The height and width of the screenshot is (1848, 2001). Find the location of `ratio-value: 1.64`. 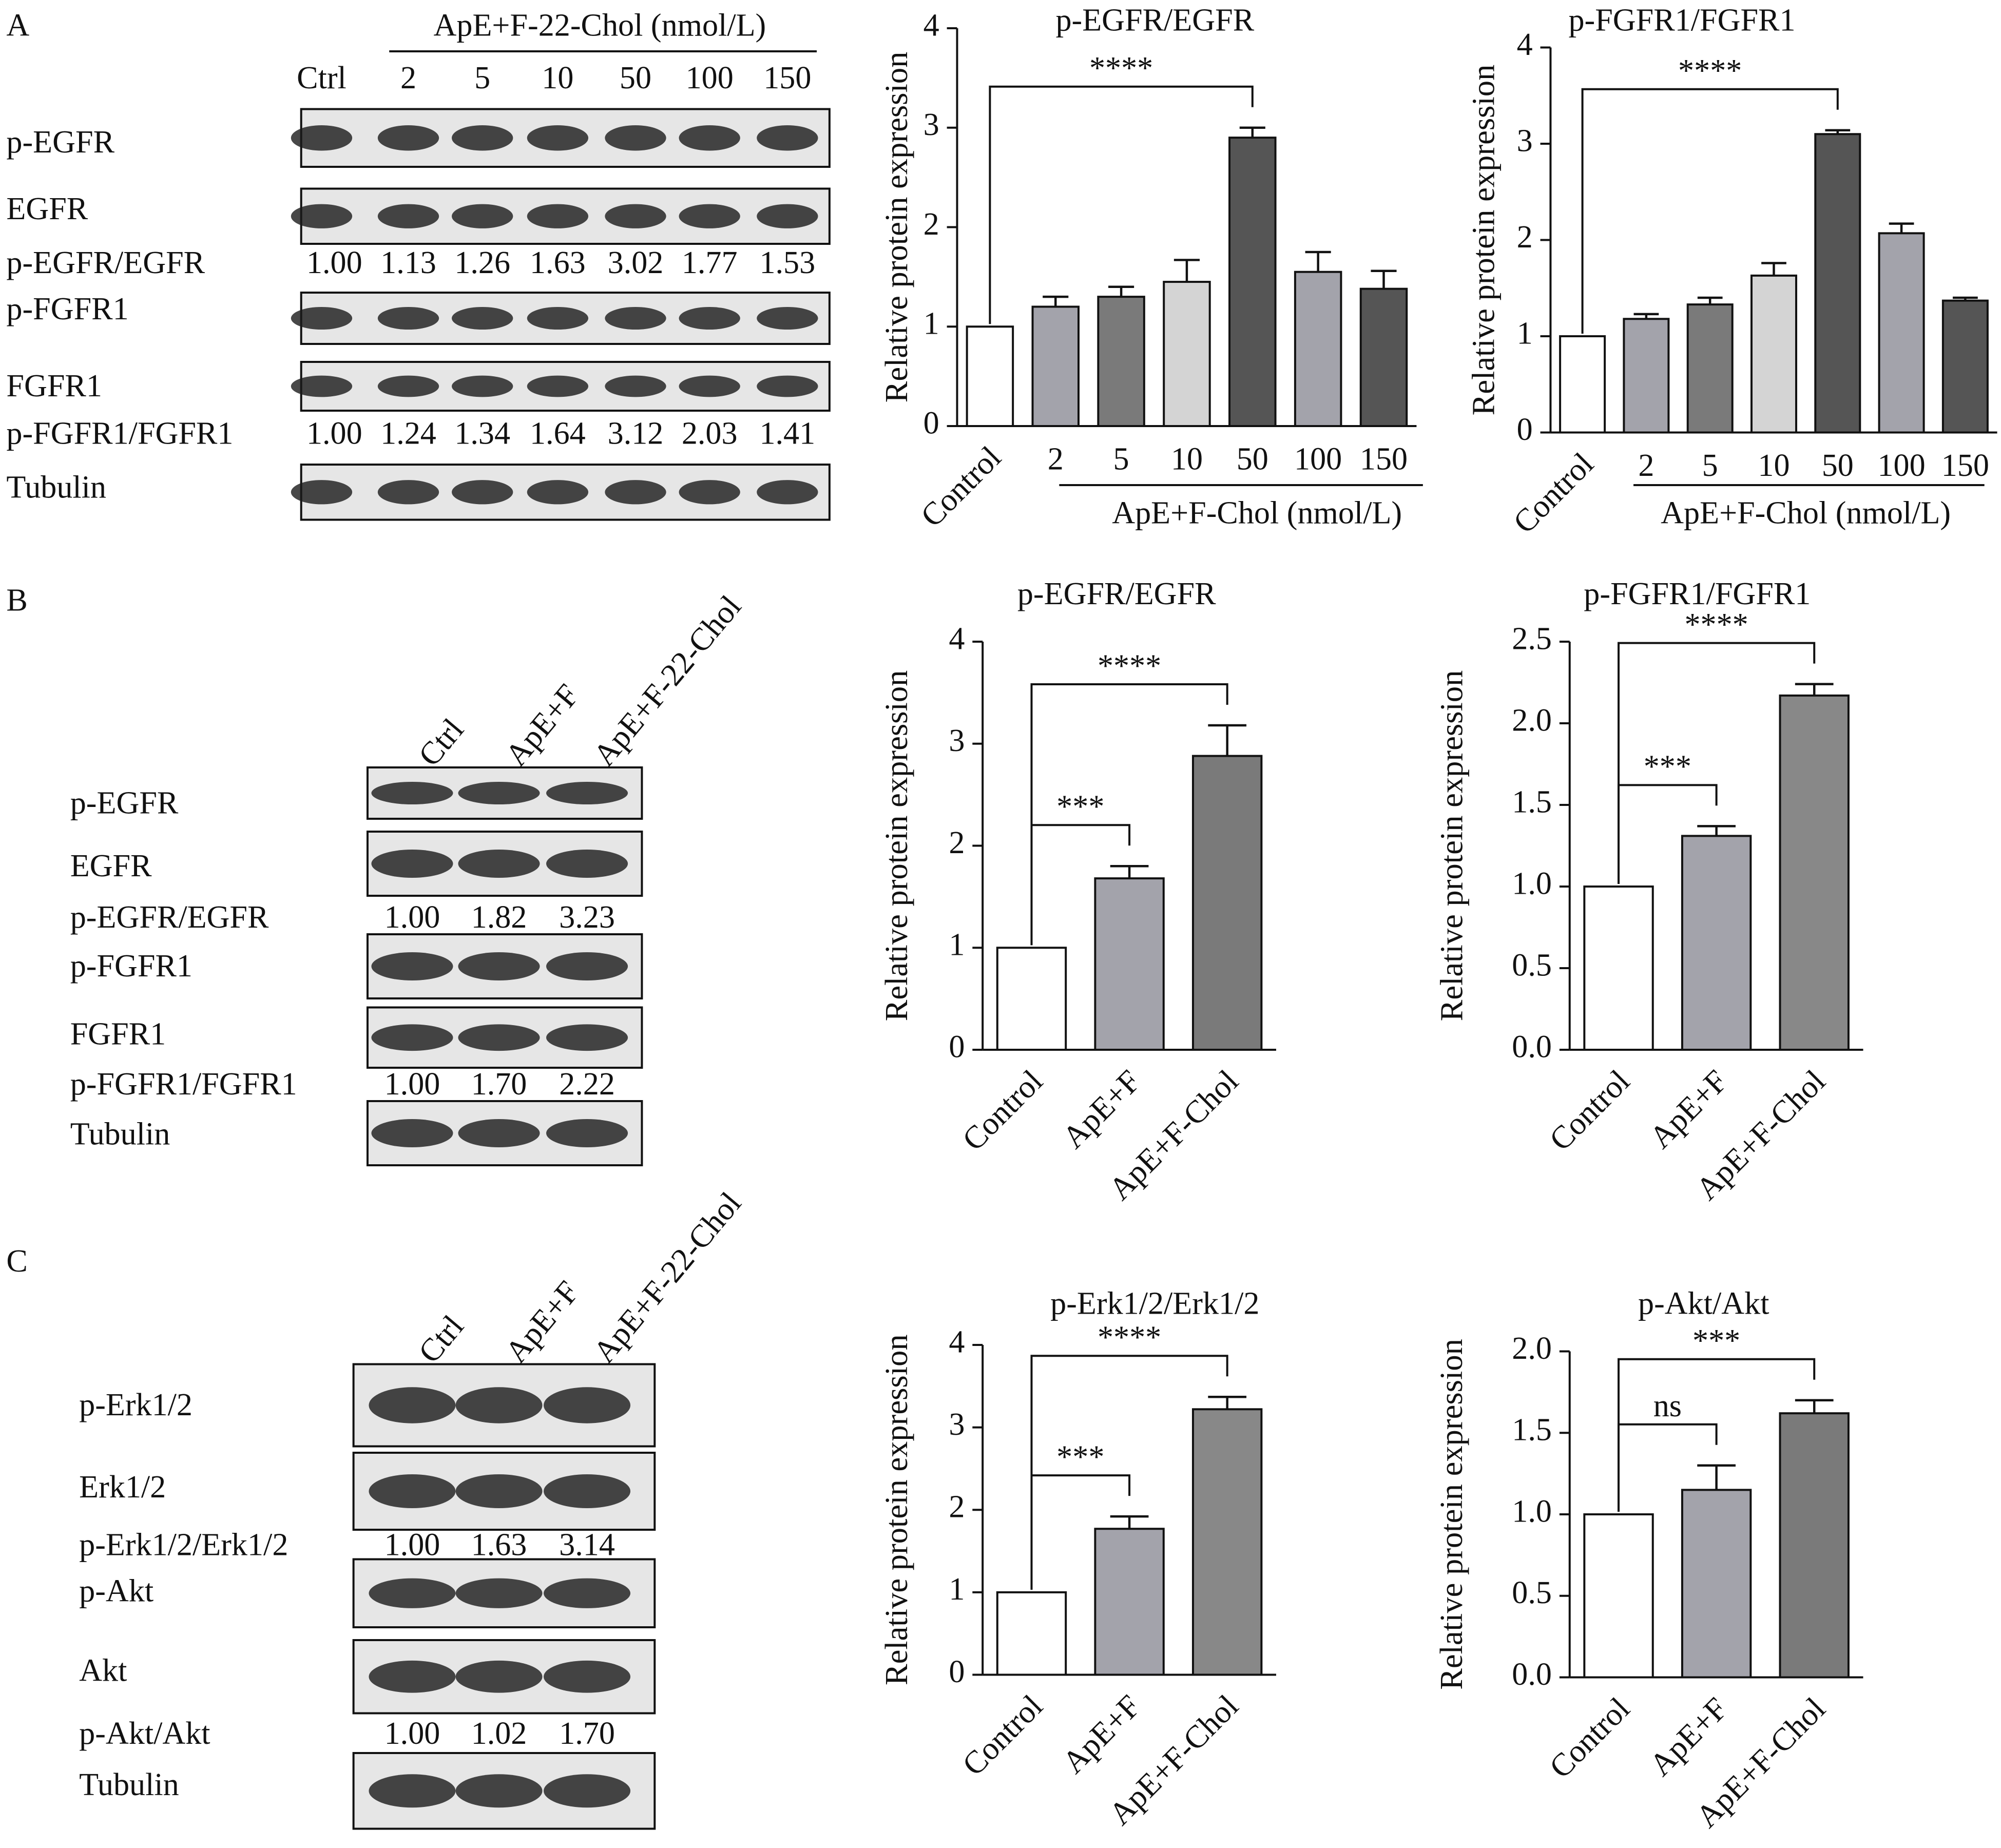

ratio-value: 1.64 is located at coordinates (558, 433).